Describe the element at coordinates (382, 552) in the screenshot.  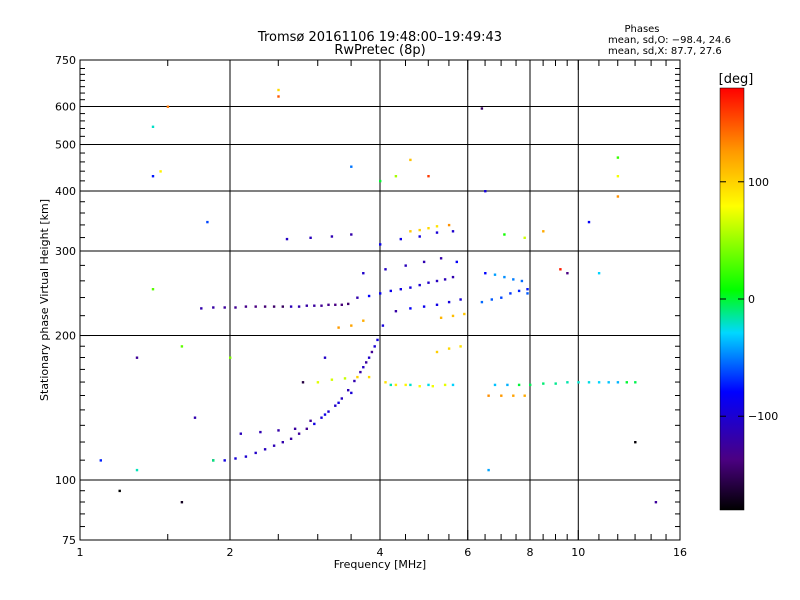
I see `x-tick-labels: 1 2 4 6 8 10 16` at that location.